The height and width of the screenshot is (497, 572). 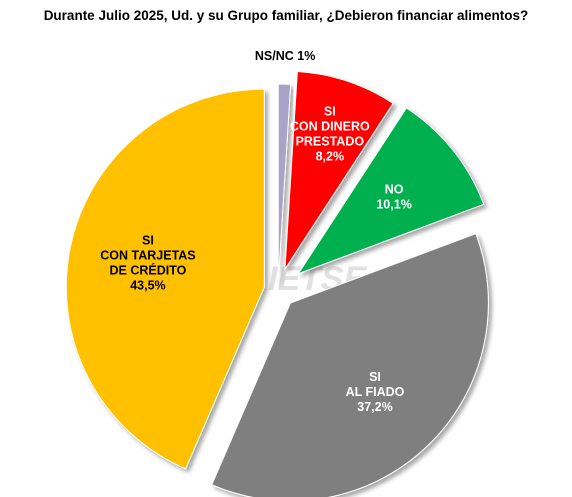 I want to click on slice-label-line: NO, so click(x=394, y=189).